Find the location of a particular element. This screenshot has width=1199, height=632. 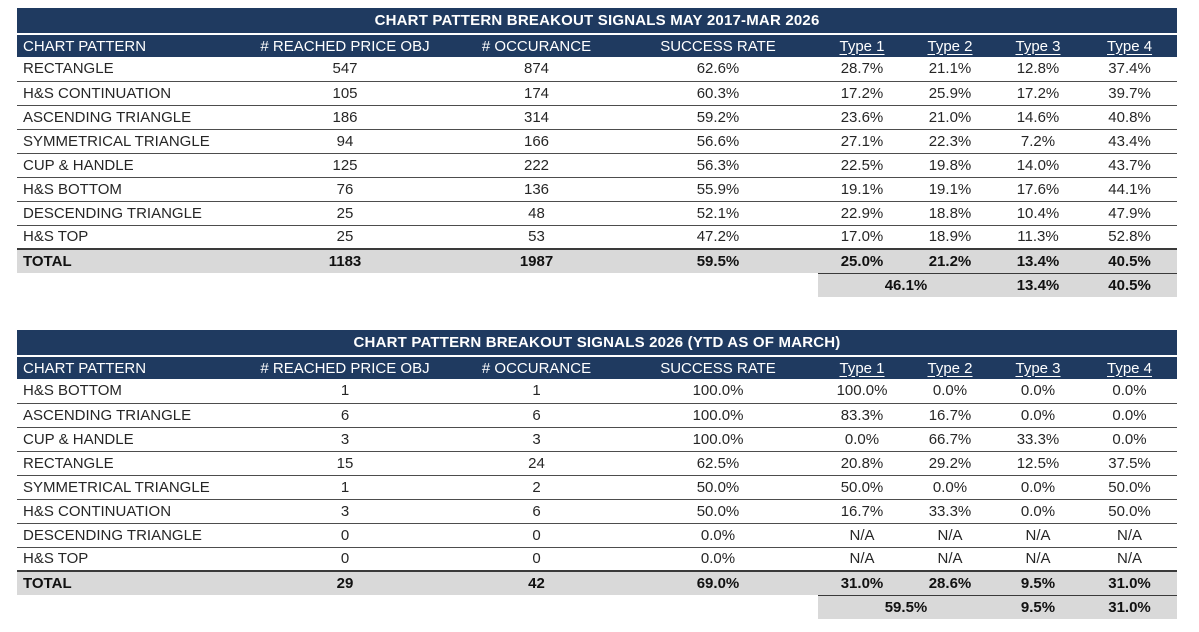

value-cell: 94 is located at coordinates (345, 141).